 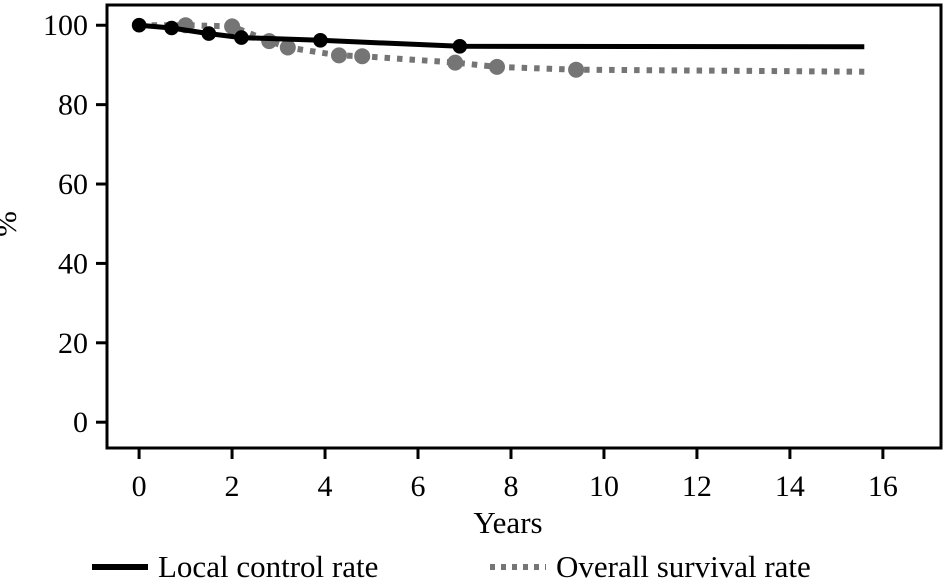 What do you see at coordinates (73, 263) in the screenshot?
I see `y-tick-label: 40` at bounding box center [73, 263].